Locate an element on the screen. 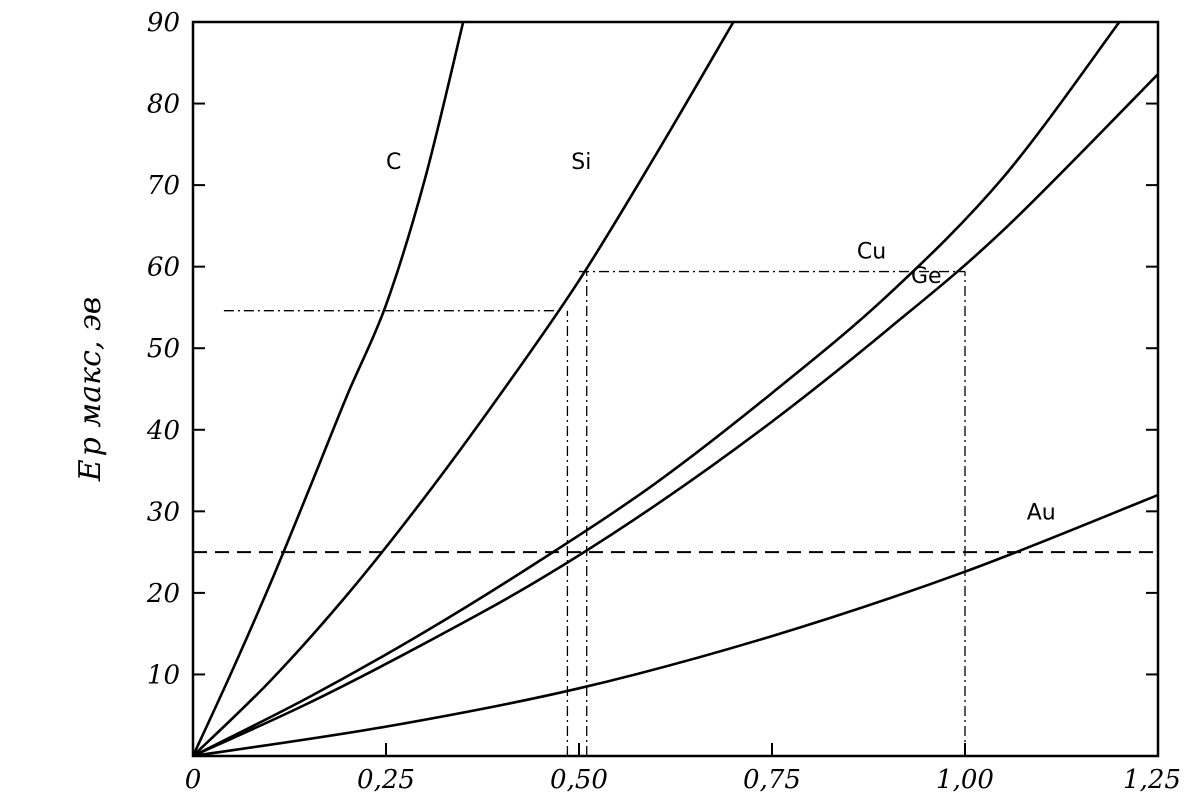 This screenshot has width=1200, height=805. series-label-c: C is located at coordinates (393, 162).